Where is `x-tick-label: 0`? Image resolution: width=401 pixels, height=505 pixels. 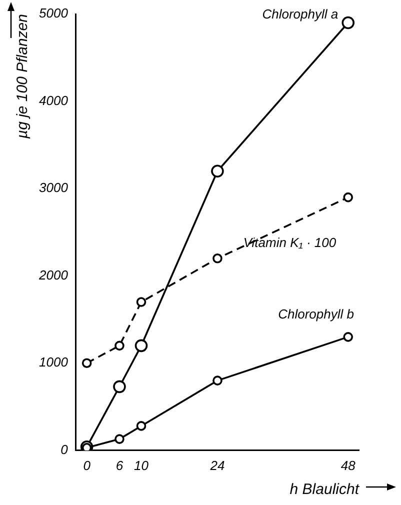
x-tick-label: 0 is located at coordinates (87, 465).